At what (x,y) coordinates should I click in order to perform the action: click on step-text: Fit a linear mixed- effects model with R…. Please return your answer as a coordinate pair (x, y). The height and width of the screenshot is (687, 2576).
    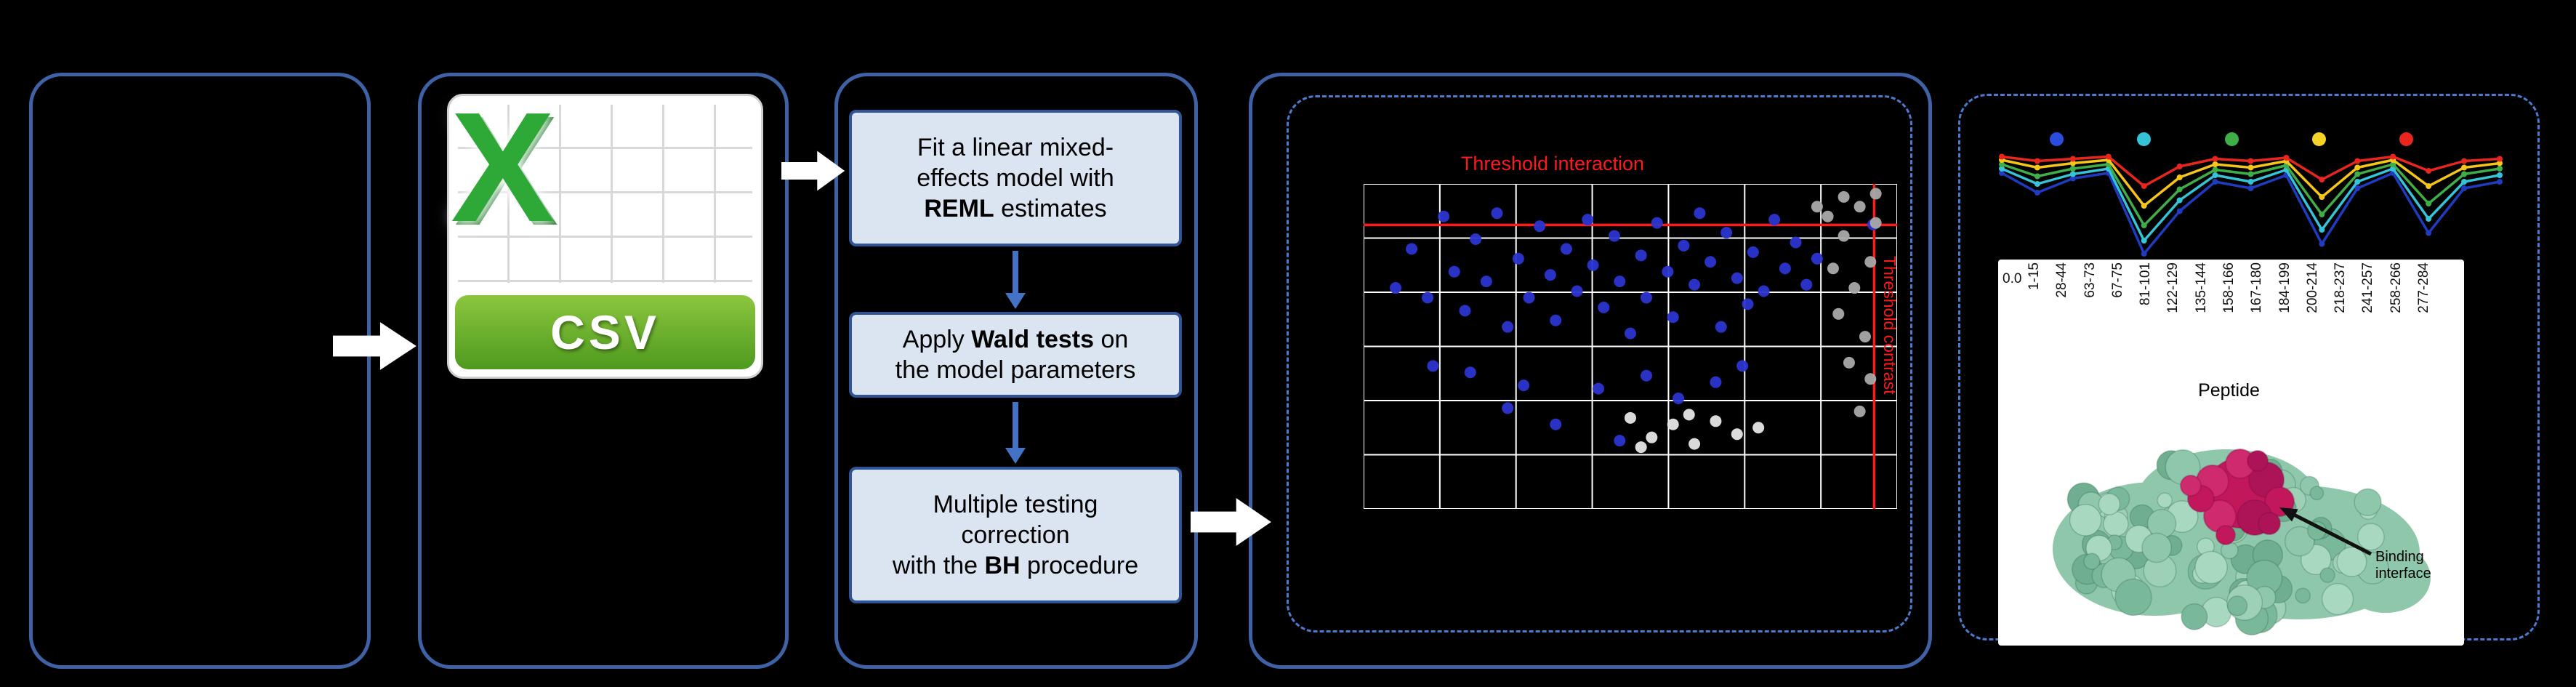
    Looking at the image, I should click on (1015, 178).